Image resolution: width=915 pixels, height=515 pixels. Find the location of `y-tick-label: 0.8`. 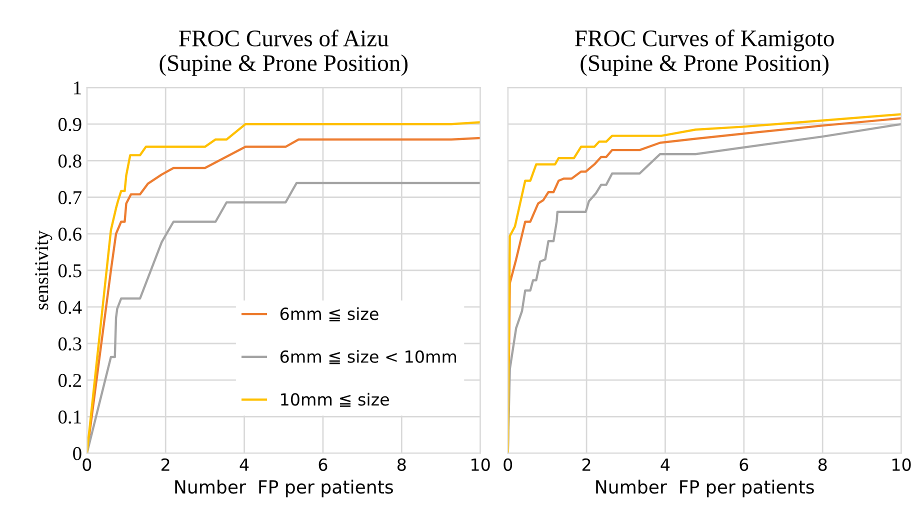

y-tick-label: 0.8 is located at coordinates (70, 161).